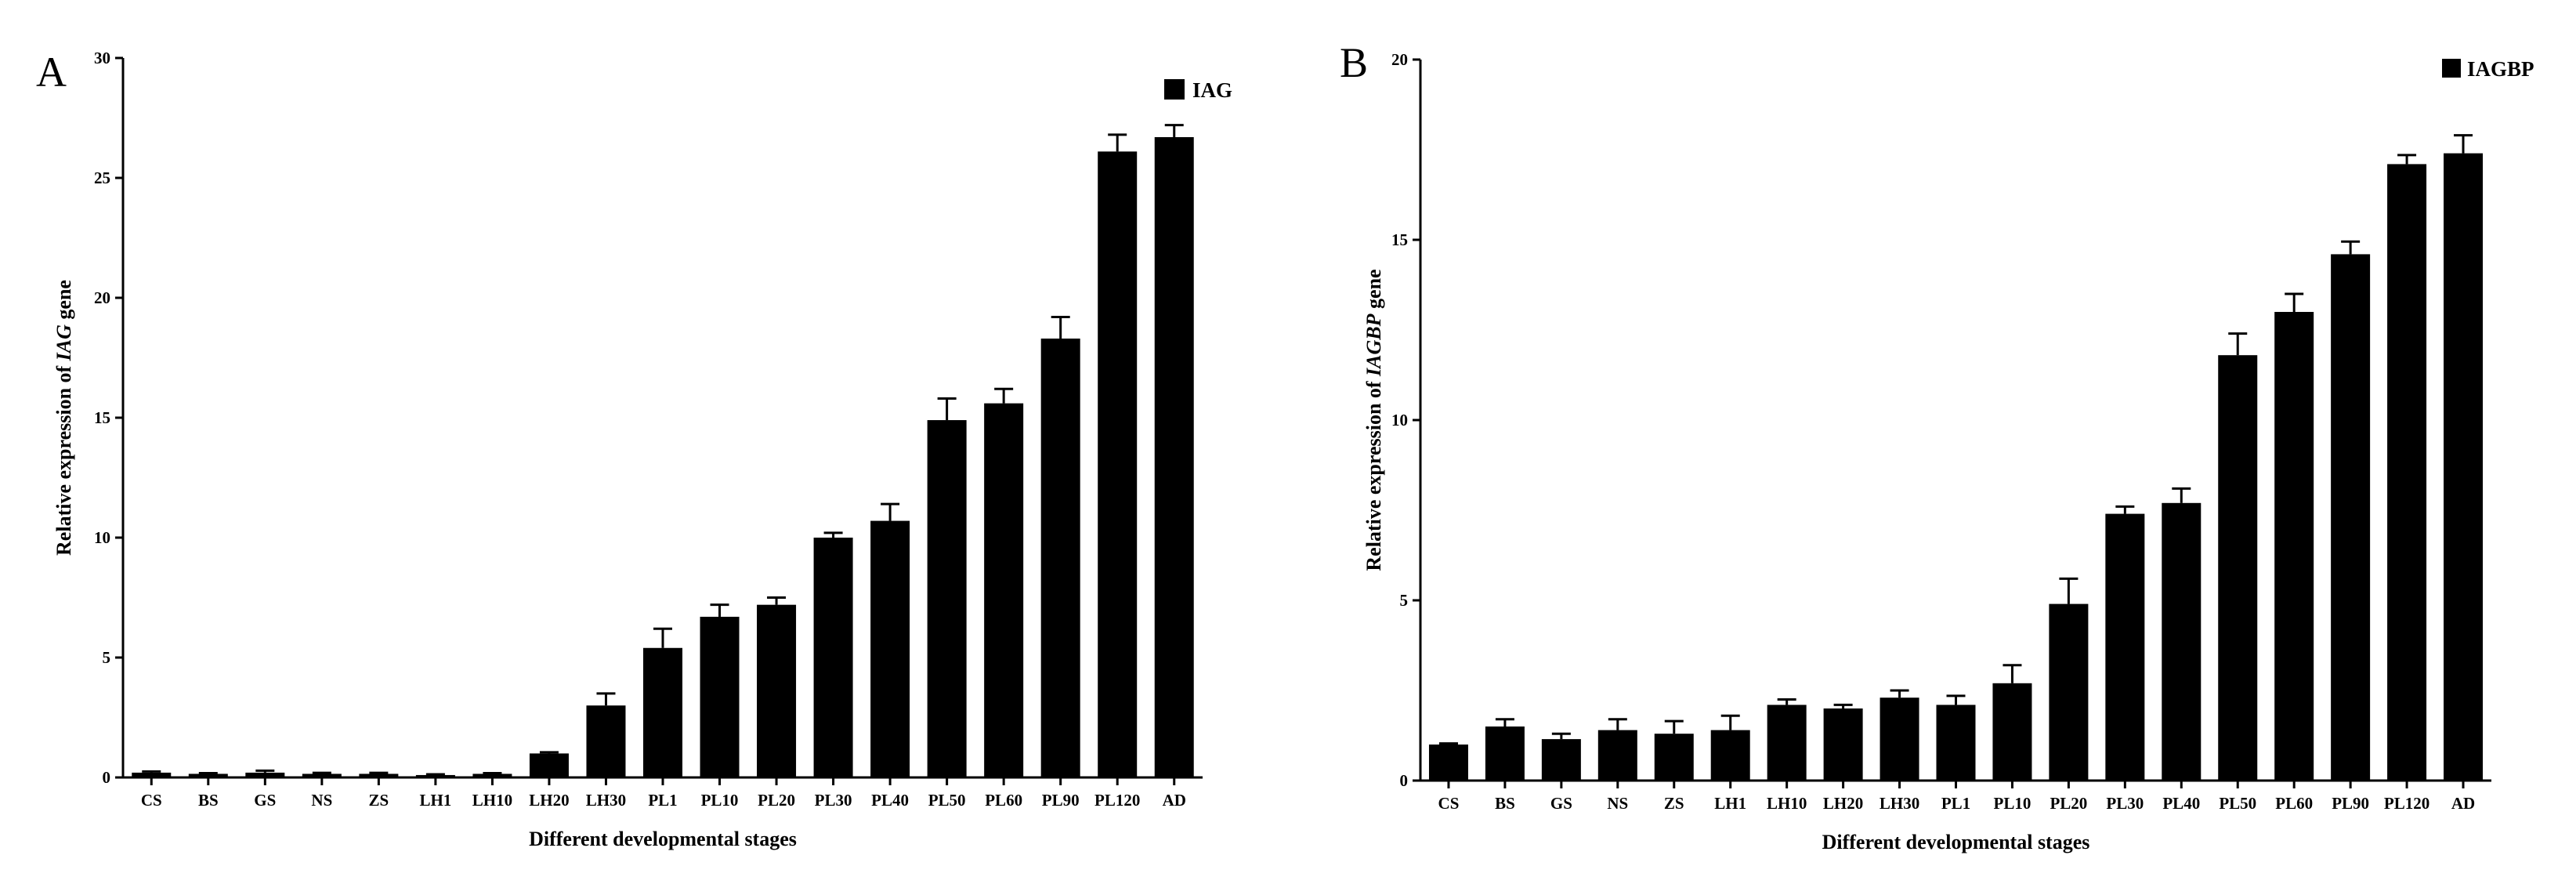 The width and height of the screenshot is (2576, 895). Describe the element at coordinates (1374, 345) in the screenshot. I see `y-axis-title-part: IAGBP` at that location.